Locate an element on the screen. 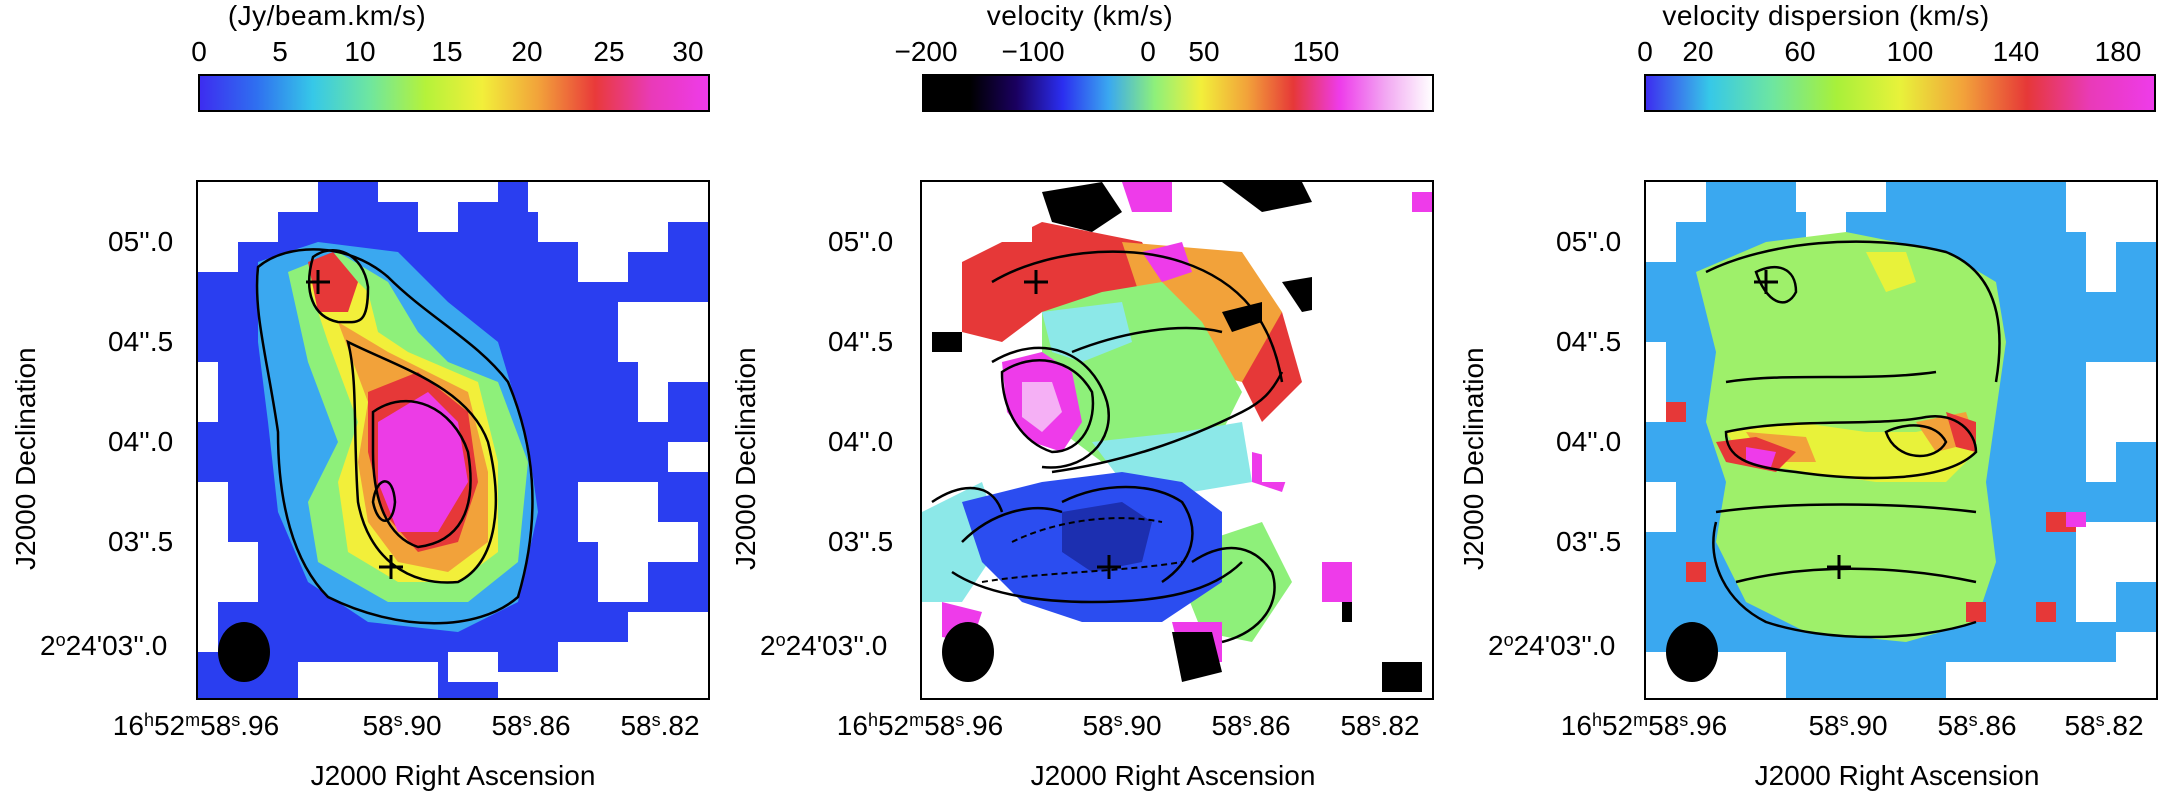  colorbar-tick: 30 is located at coordinates (688, 51).